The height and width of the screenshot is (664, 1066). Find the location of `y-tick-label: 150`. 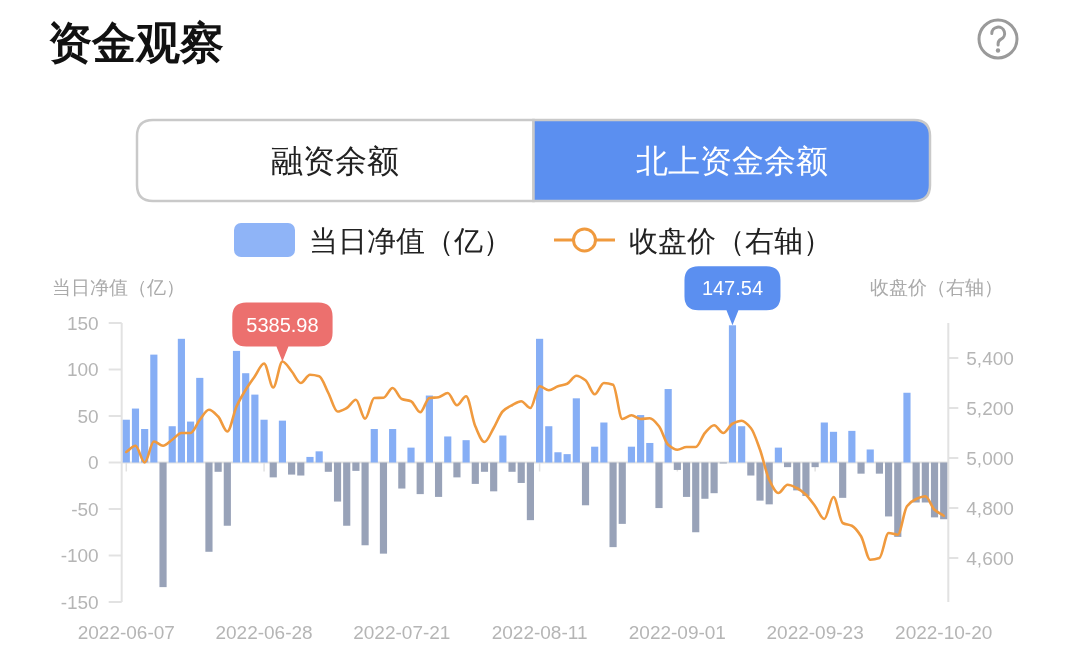

y-tick-label: 150 is located at coordinates (83, 323).